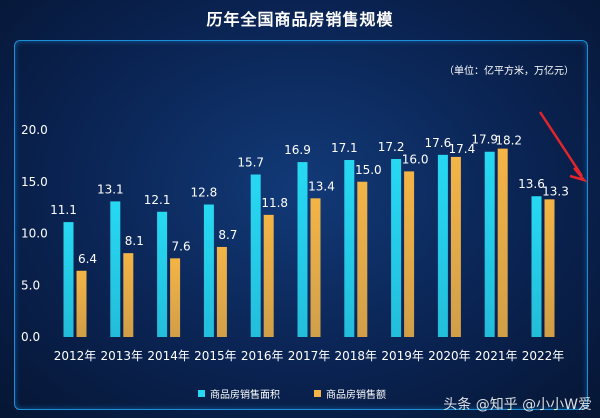 This screenshot has height=418, width=600. I want to click on x-tick-label: 2022年, so click(543, 356).